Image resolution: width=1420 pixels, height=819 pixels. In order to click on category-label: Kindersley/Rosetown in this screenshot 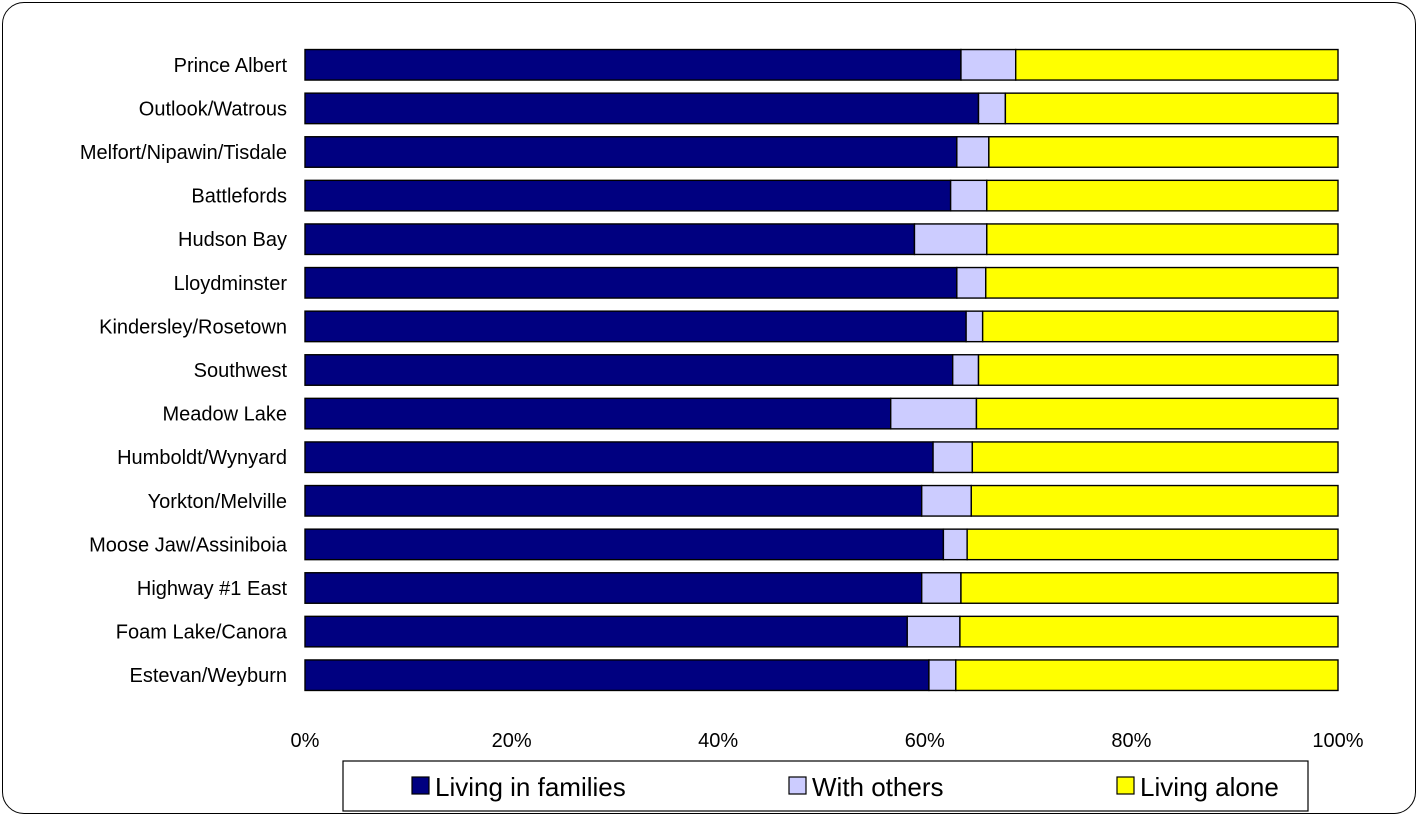, I will do `click(193, 327)`.